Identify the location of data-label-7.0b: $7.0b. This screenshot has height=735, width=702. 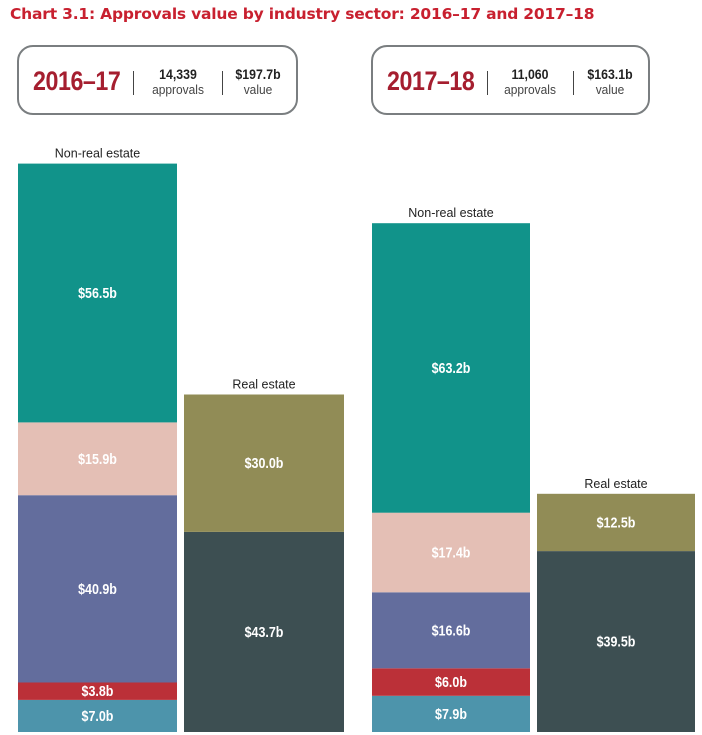
(98, 716).